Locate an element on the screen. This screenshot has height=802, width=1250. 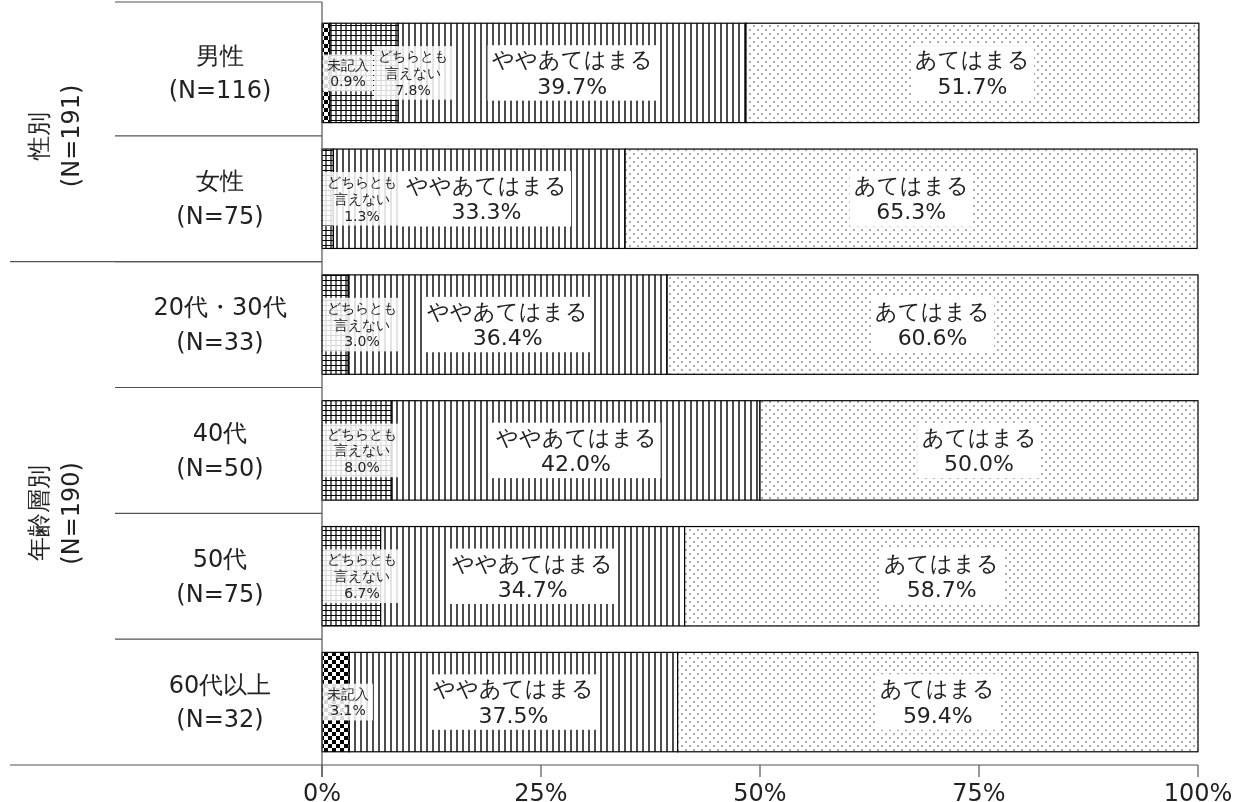
y-tick-label: 50代 (N=75) is located at coordinates (220, 576).